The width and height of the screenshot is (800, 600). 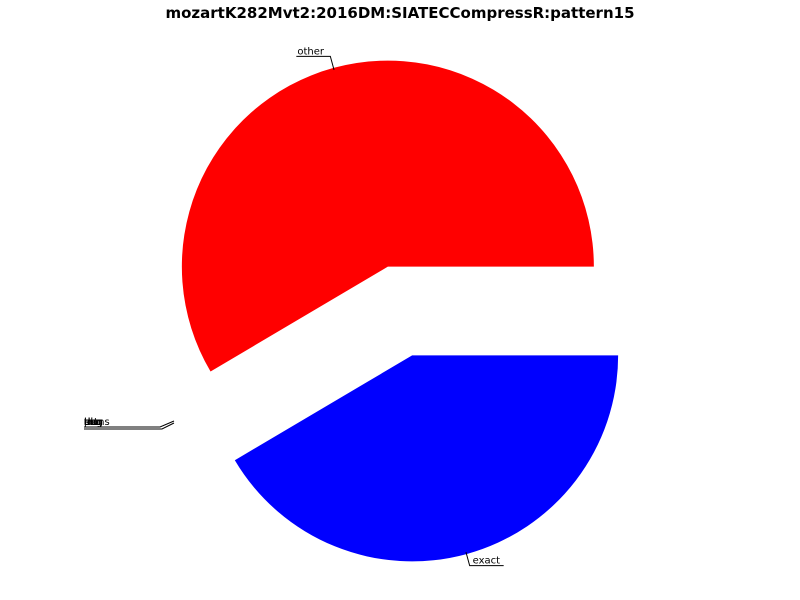 I want to click on overlapping-label: trans, so click(x=97, y=422).